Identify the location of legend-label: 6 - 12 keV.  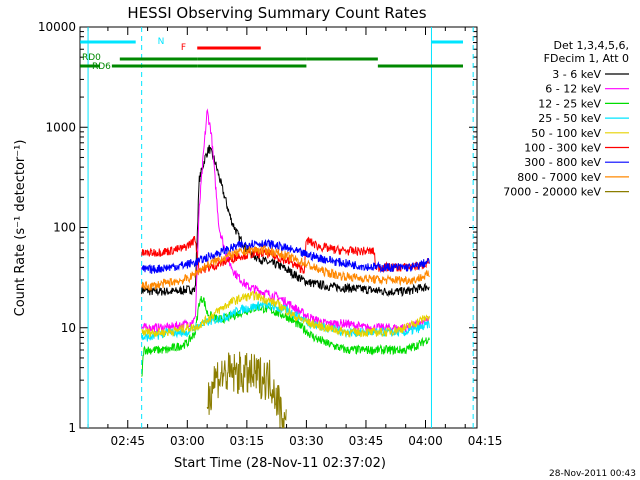
(573, 89).